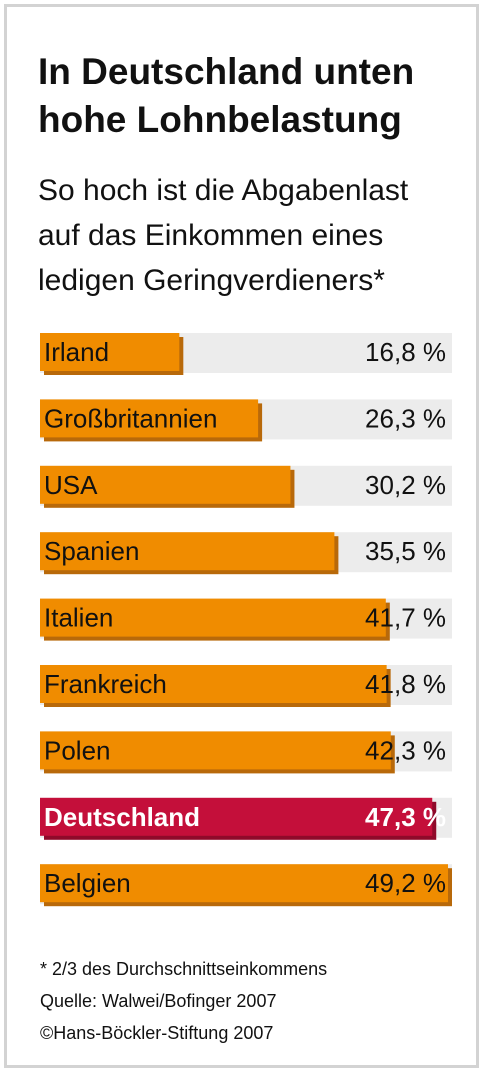 This screenshot has height=1080, width=491. I want to click on category-label-italien: Italien, so click(78, 618).